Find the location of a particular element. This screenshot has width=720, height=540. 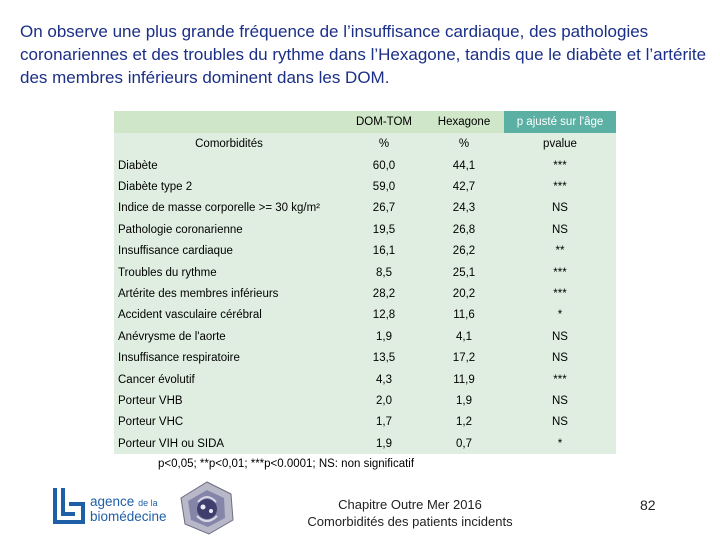

dom-tom-value: 1,7 is located at coordinates (384, 422).